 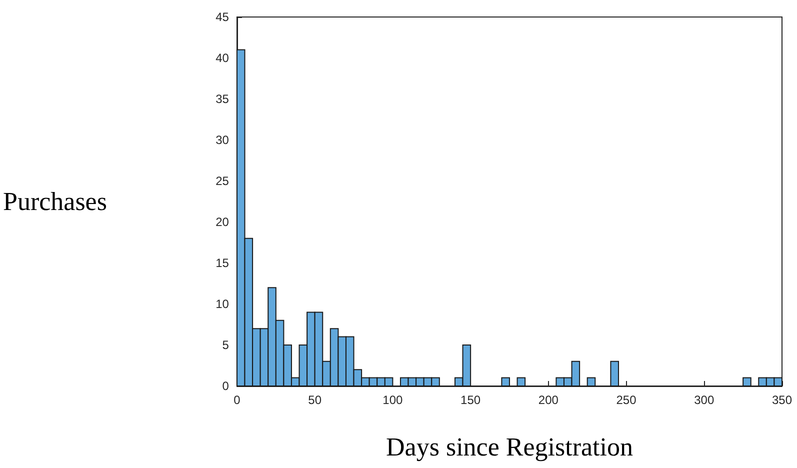 I want to click on y-tick-label: 20, so click(x=223, y=222).